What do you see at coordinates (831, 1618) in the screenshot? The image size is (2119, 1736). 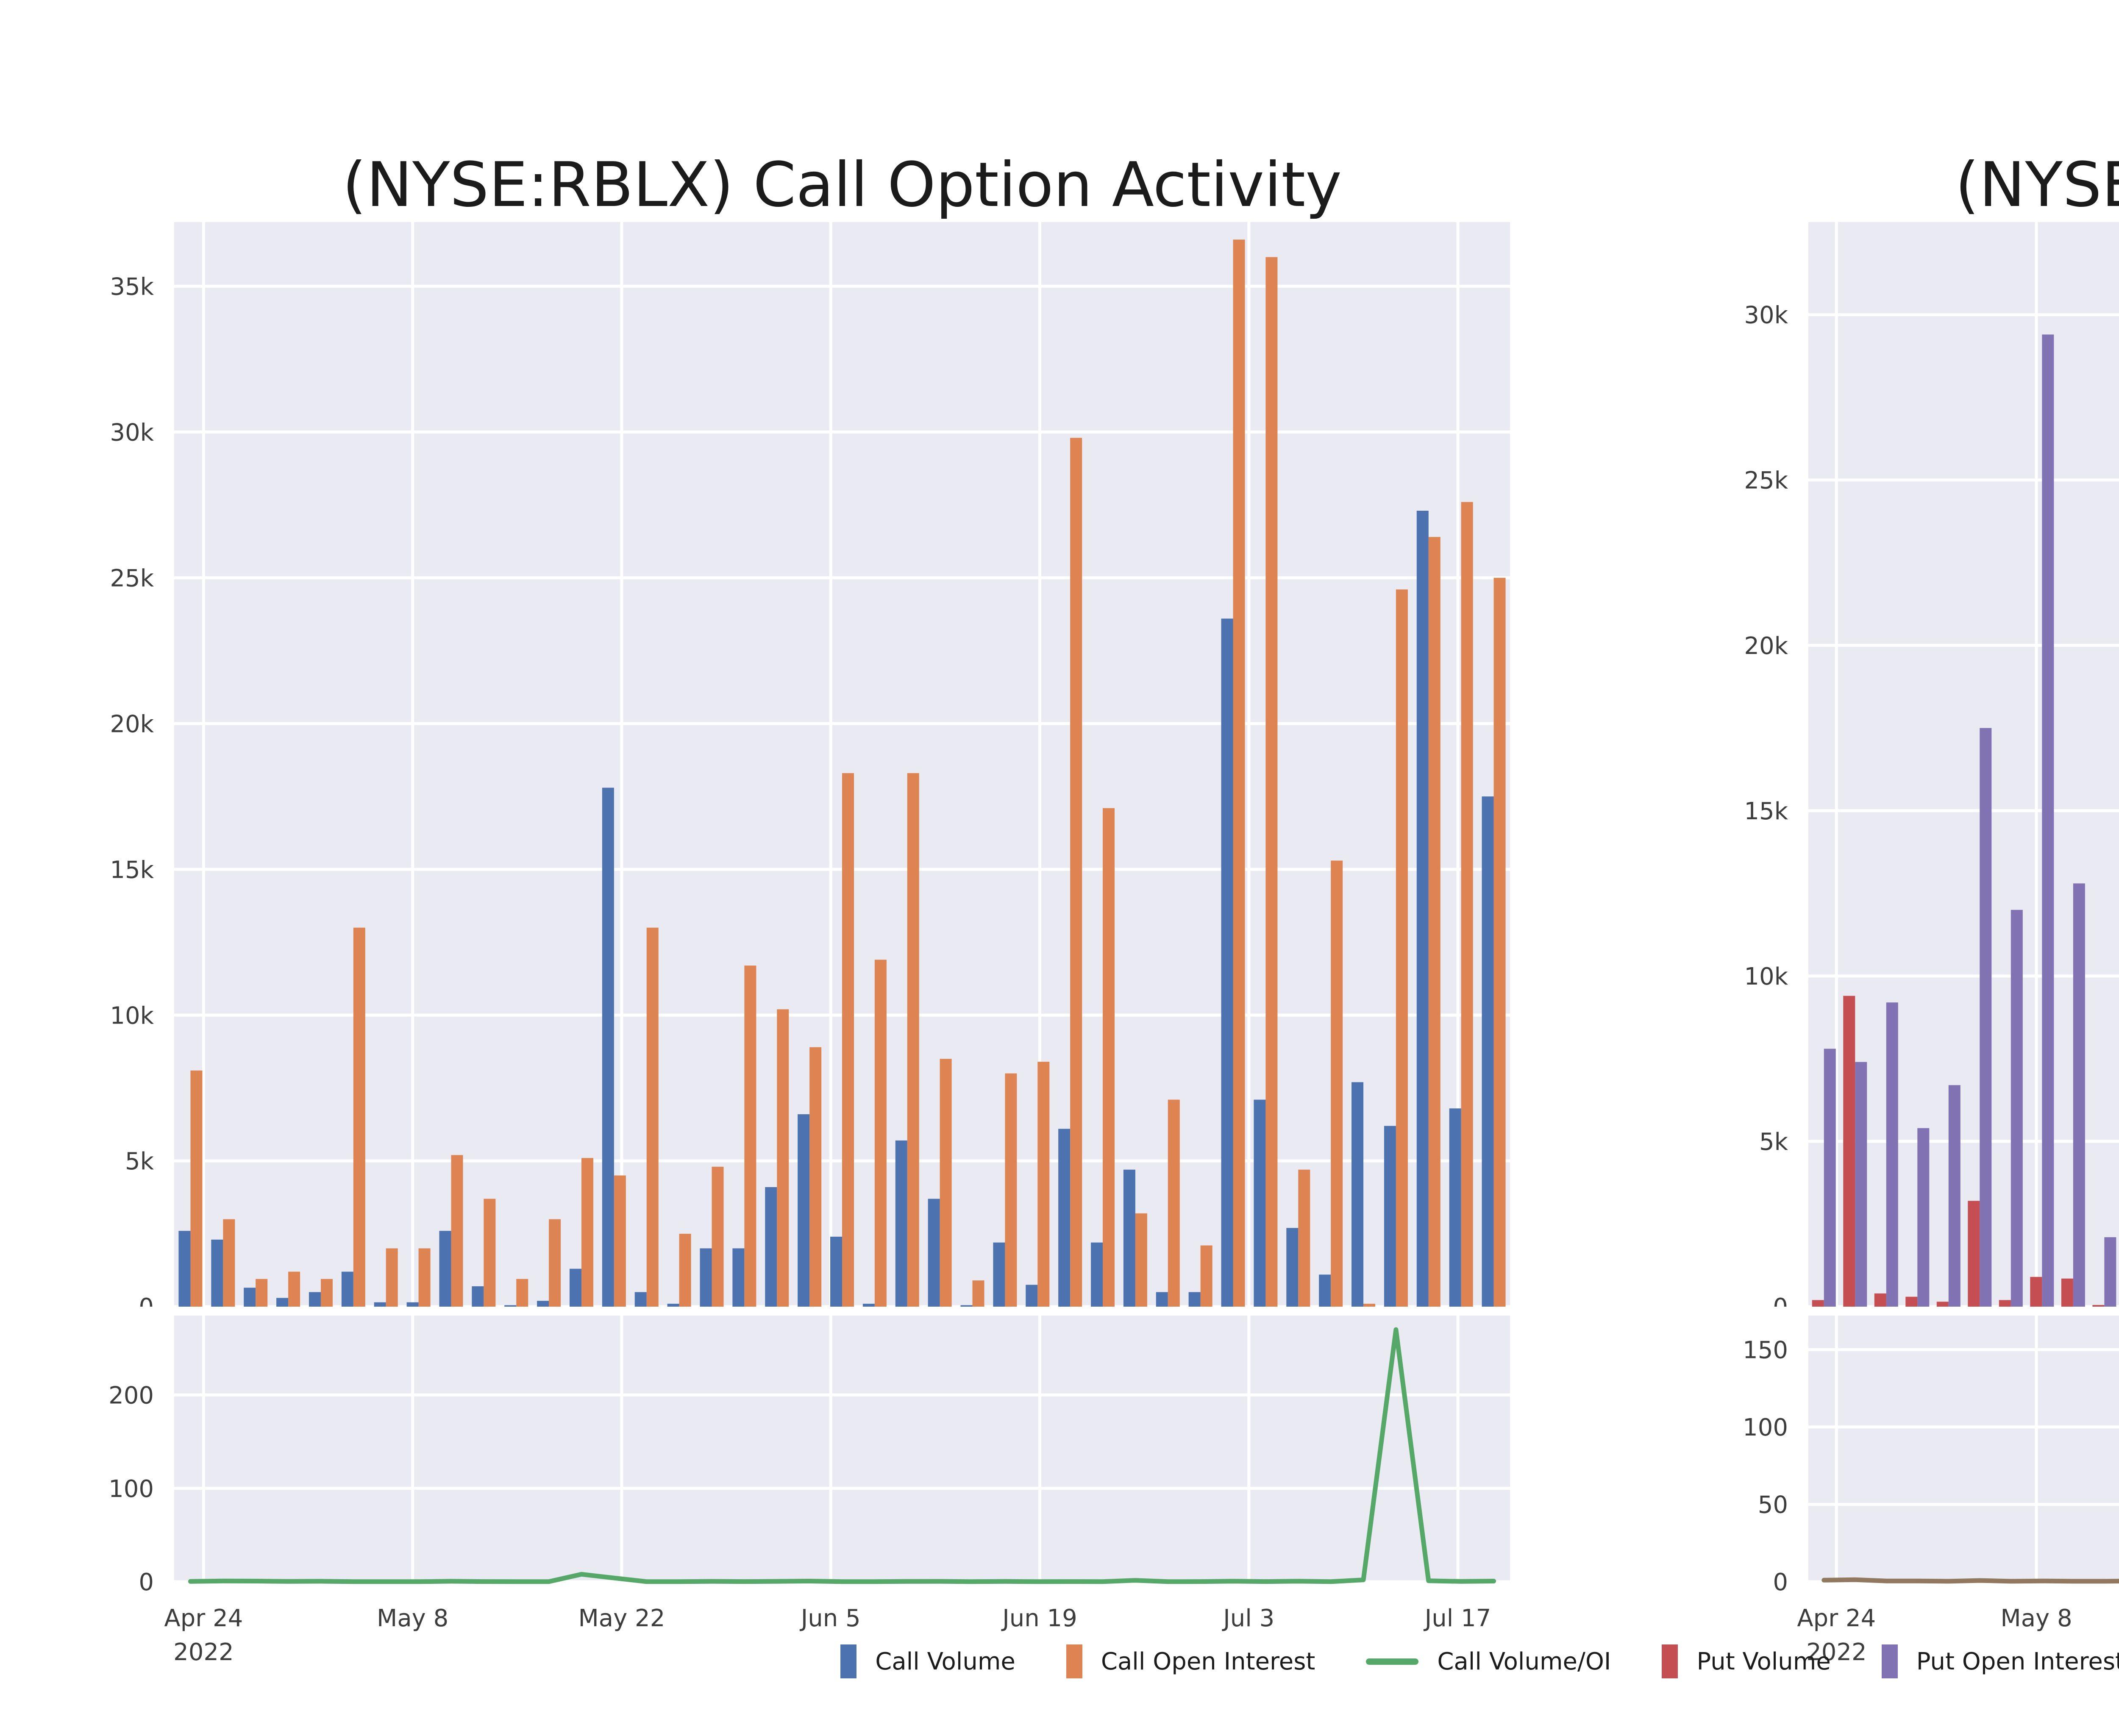 I see `x-tick-label: Jun 5` at bounding box center [831, 1618].